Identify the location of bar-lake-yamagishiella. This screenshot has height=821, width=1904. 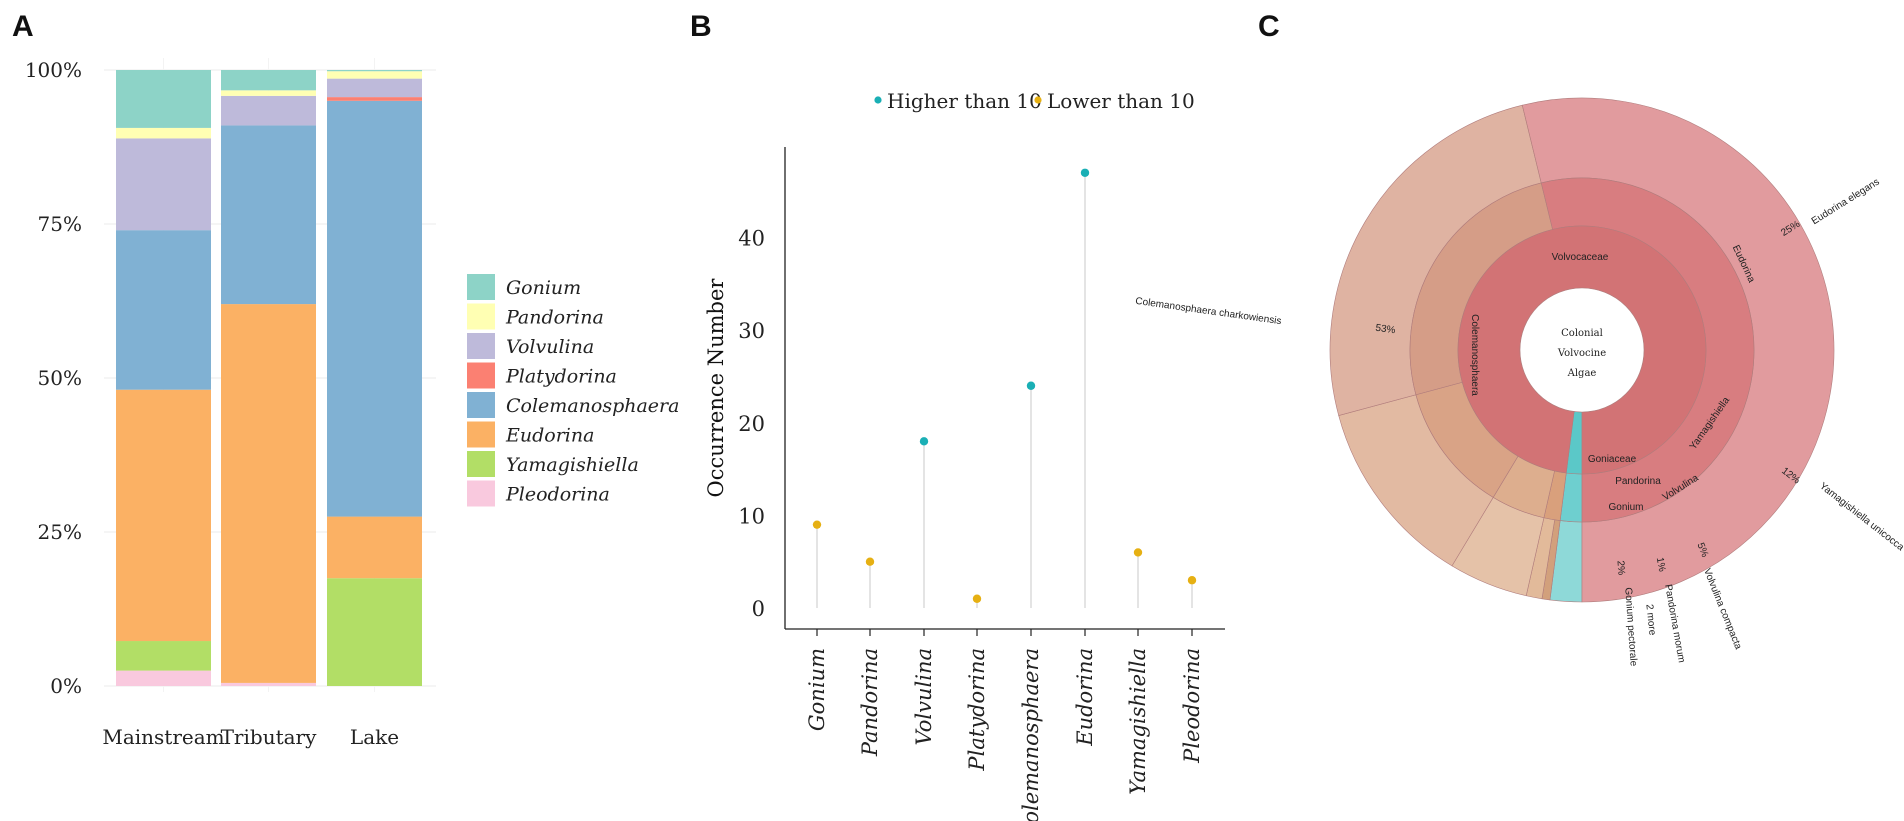
(374, 632).